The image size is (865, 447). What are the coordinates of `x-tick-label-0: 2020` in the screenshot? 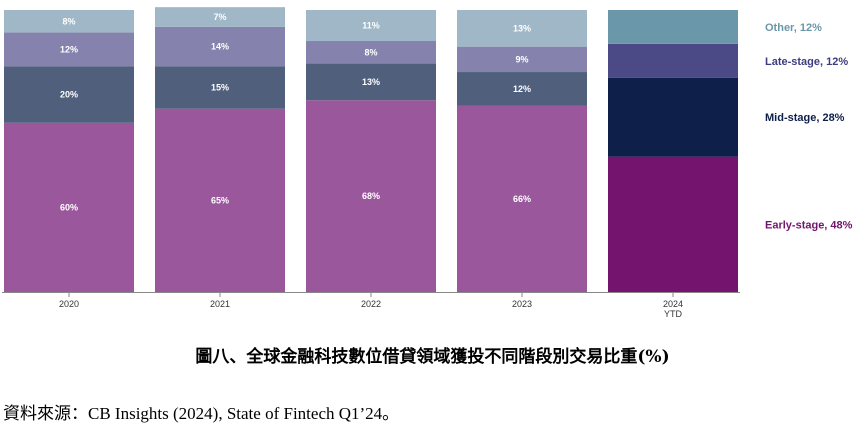 It's located at (69, 304).